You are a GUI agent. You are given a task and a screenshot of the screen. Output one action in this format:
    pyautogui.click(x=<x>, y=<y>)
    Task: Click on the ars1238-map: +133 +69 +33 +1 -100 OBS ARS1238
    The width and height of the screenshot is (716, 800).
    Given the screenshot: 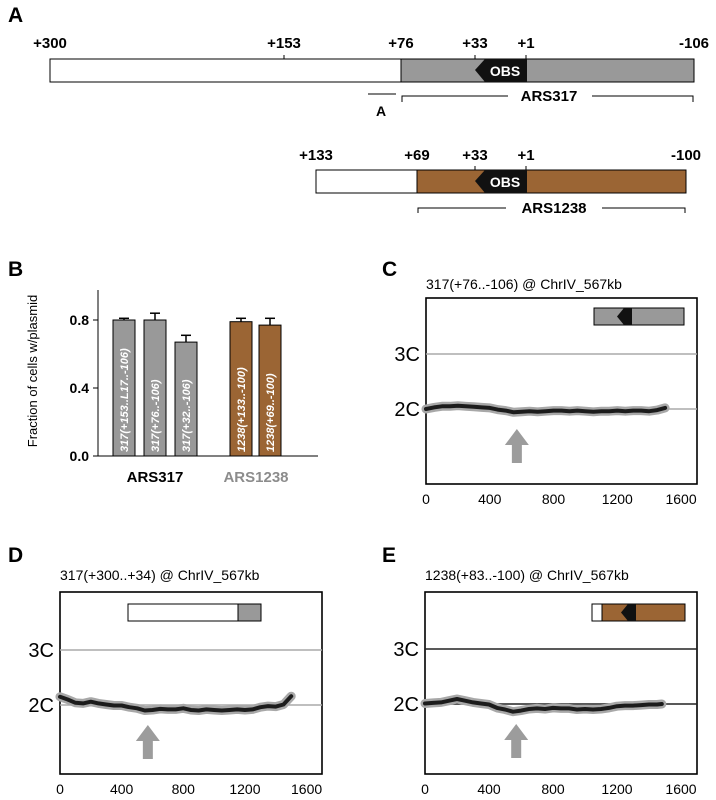 What is the action you would take?
    pyautogui.click(x=500, y=182)
    